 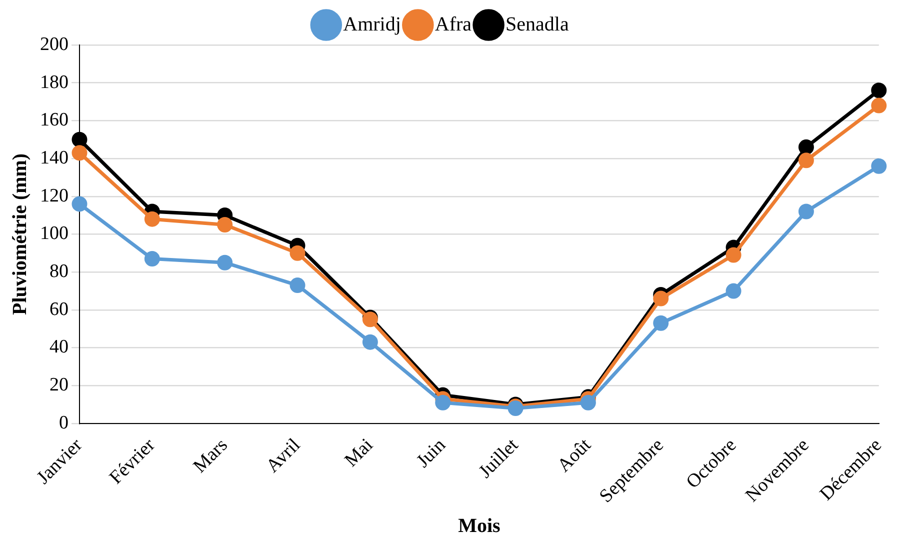 What do you see at coordinates (54, 44) in the screenshot?
I see `y-tick-label: 200` at bounding box center [54, 44].